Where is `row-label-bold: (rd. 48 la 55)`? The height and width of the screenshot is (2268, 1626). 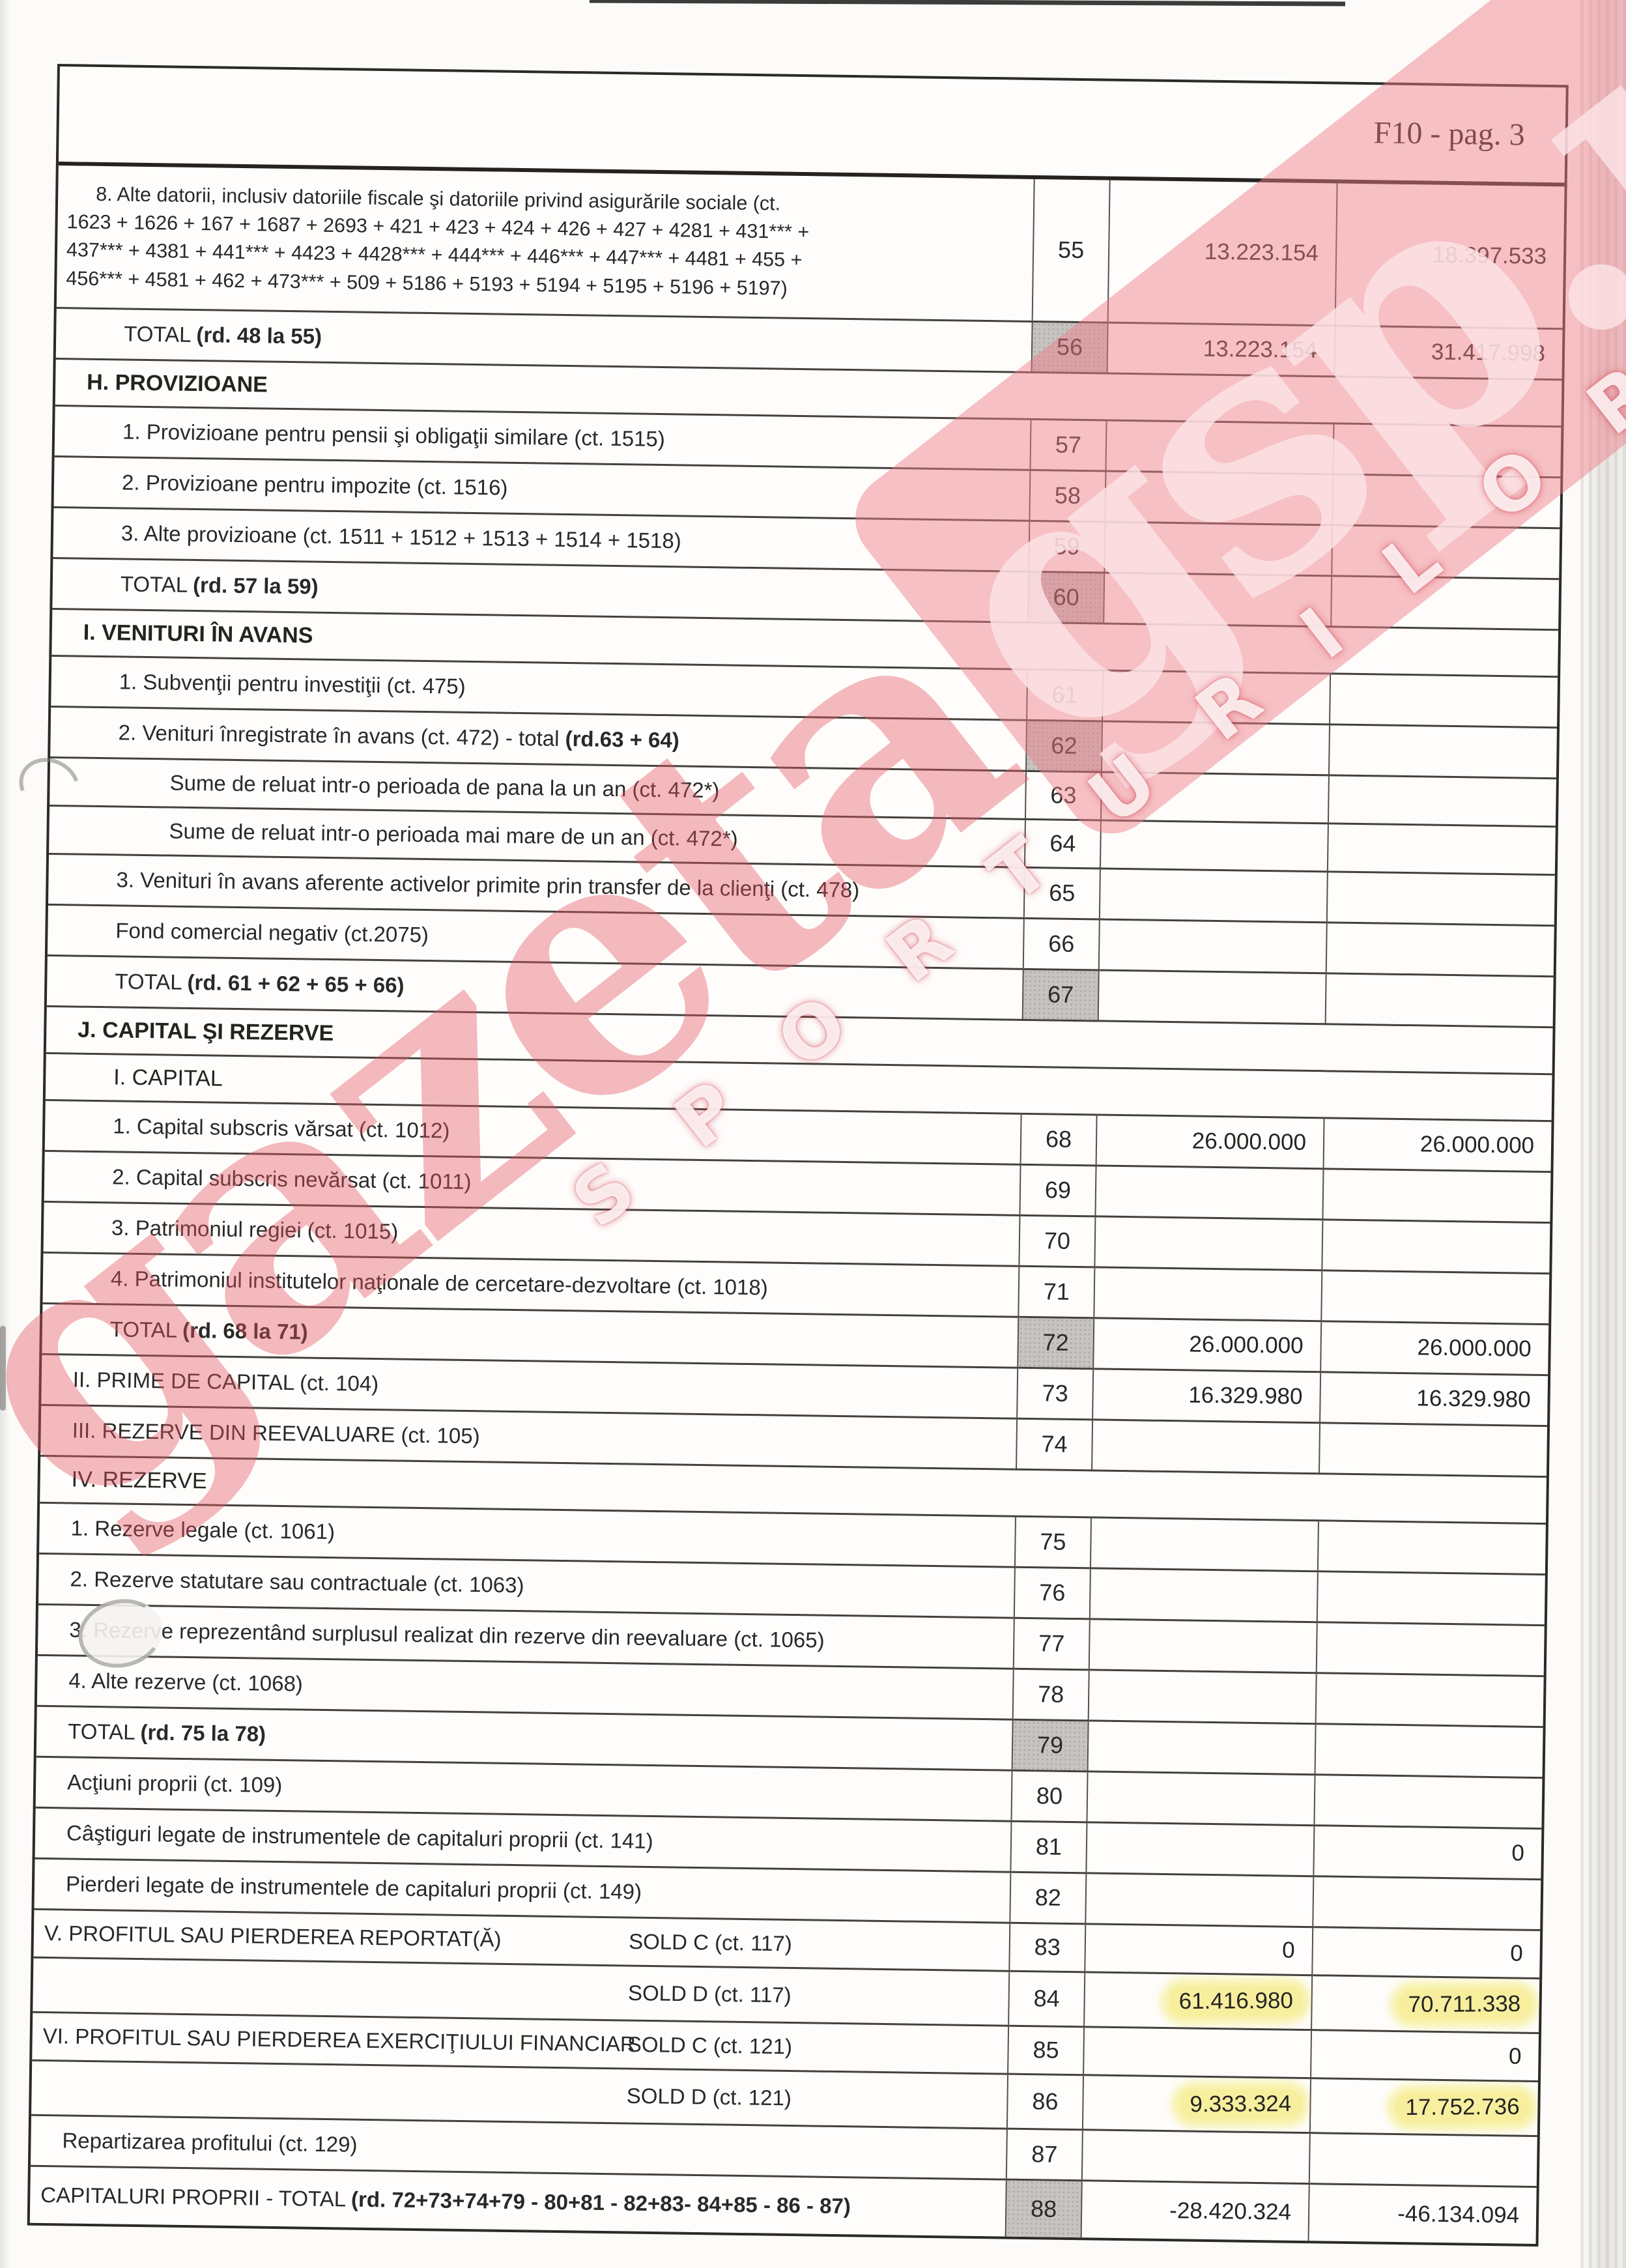 row-label-bold: (rd. 48 la 55) is located at coordinates (259, 336).